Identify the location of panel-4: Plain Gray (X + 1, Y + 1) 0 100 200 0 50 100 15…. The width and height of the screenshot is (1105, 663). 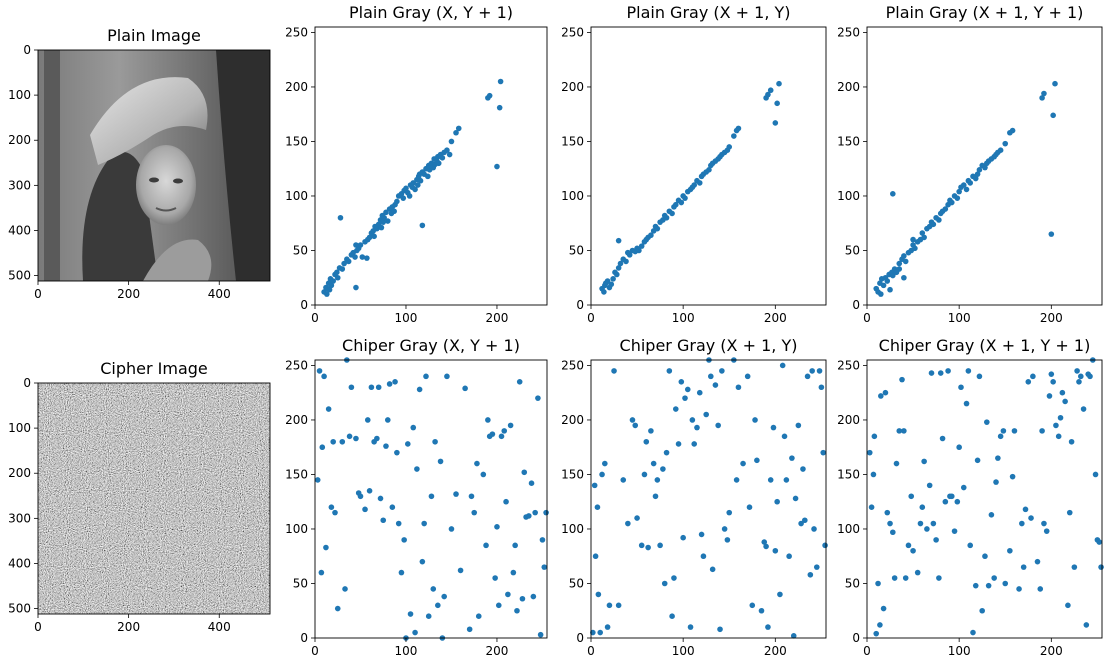
(970, 164).